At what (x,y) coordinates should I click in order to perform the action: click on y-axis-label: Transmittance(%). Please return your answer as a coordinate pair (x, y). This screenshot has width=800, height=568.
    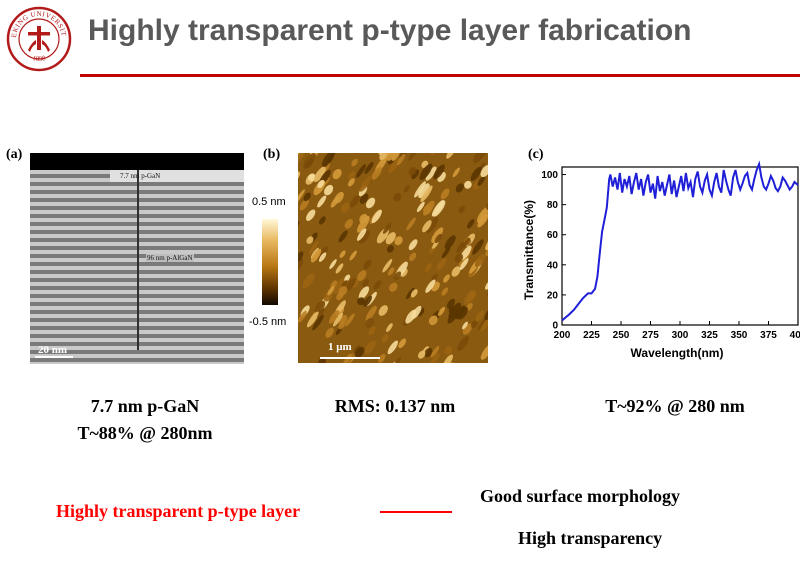
    Looking at the image, I should click on (529, 250).